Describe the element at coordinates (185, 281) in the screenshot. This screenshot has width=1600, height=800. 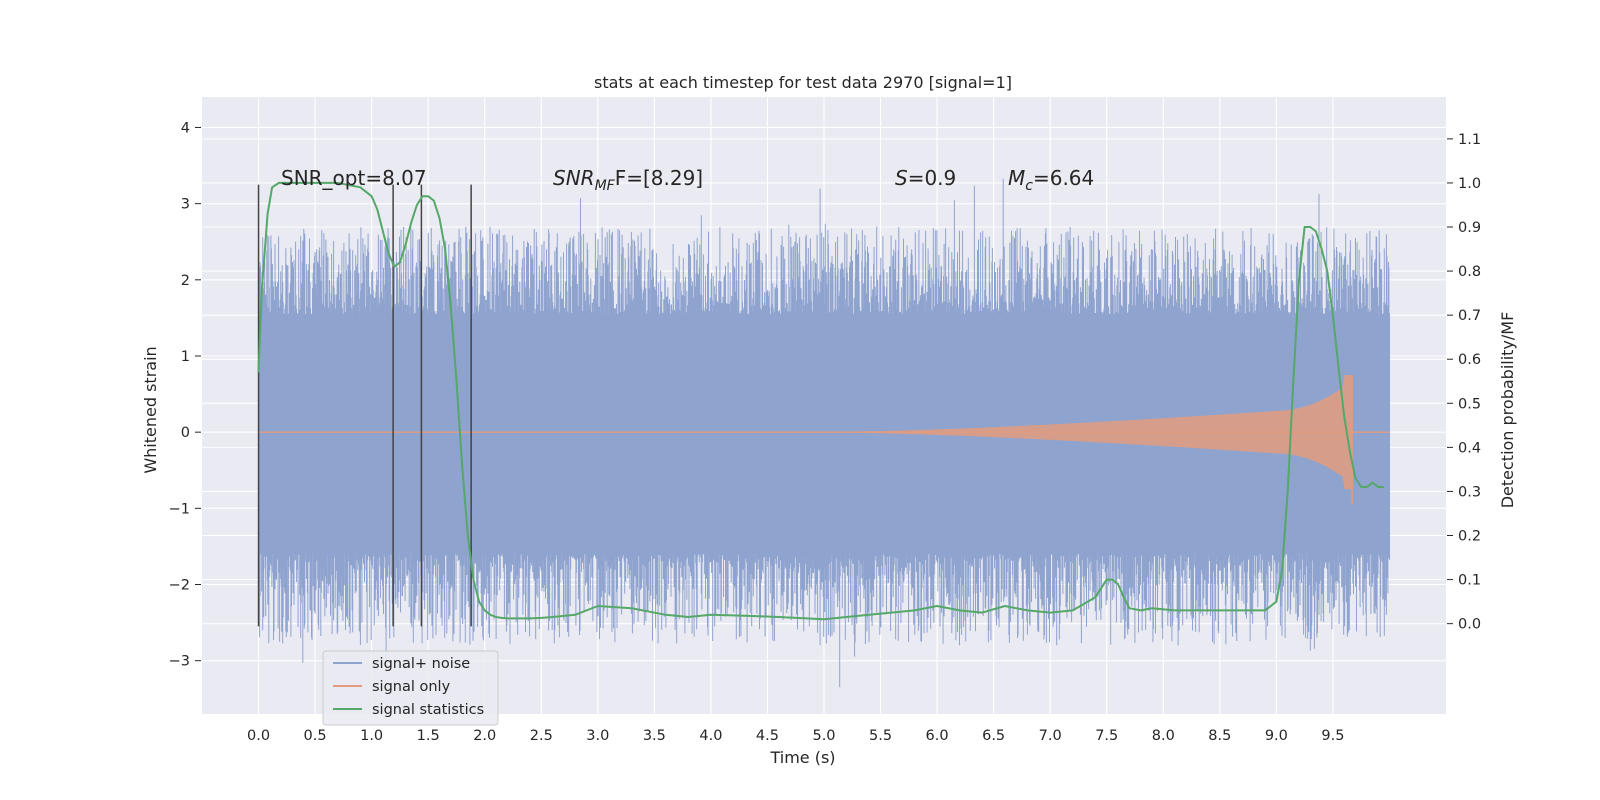
I see `y-tick-label: 2` at that location.